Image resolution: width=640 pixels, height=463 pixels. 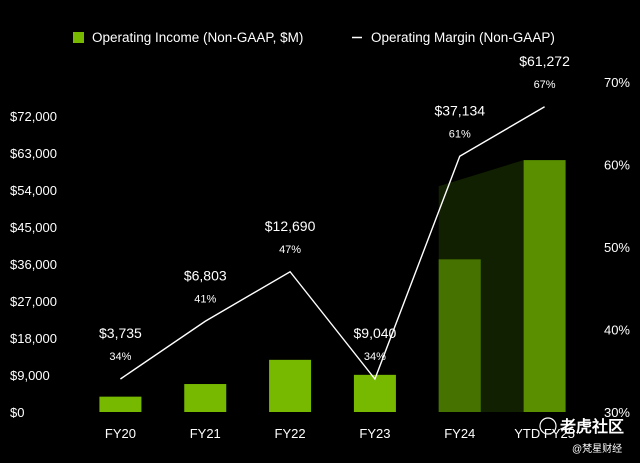 I want to click on y-left-tick-label: $9,000, so click(x=30, y=375).